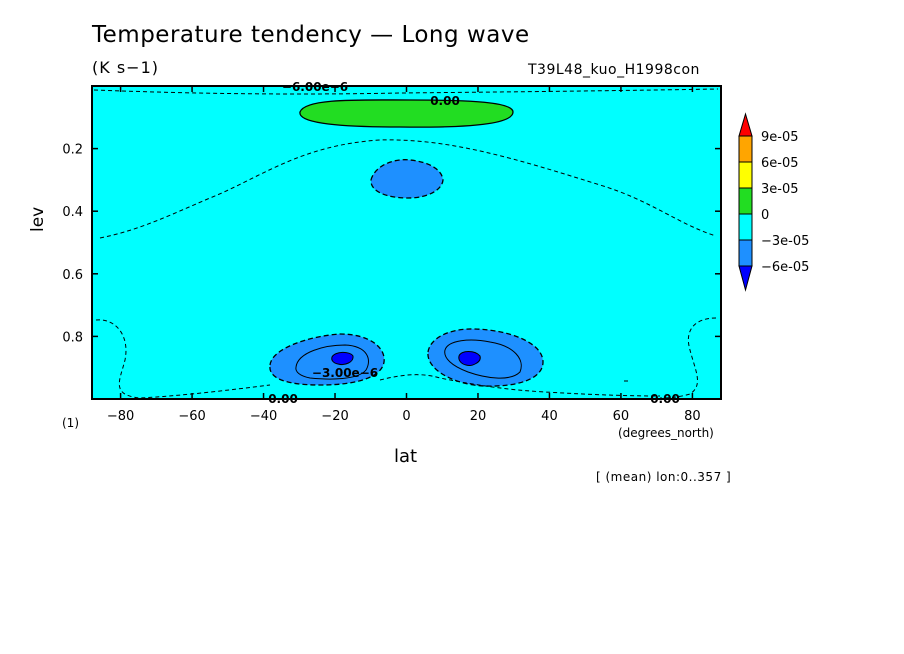 The image size is (904, 654). I want to click on x-tick-label: 0, so click(406, 416).